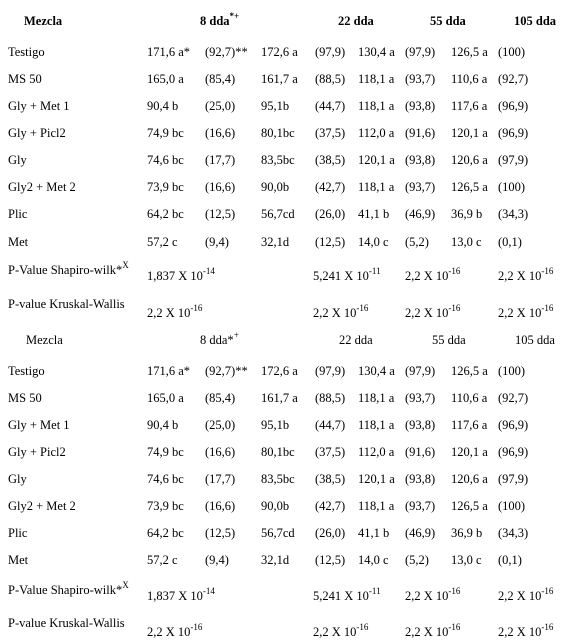 This screenshot has width=580, height=644. I want to click on table-cell-p22: (88,5), so click(330, 398).